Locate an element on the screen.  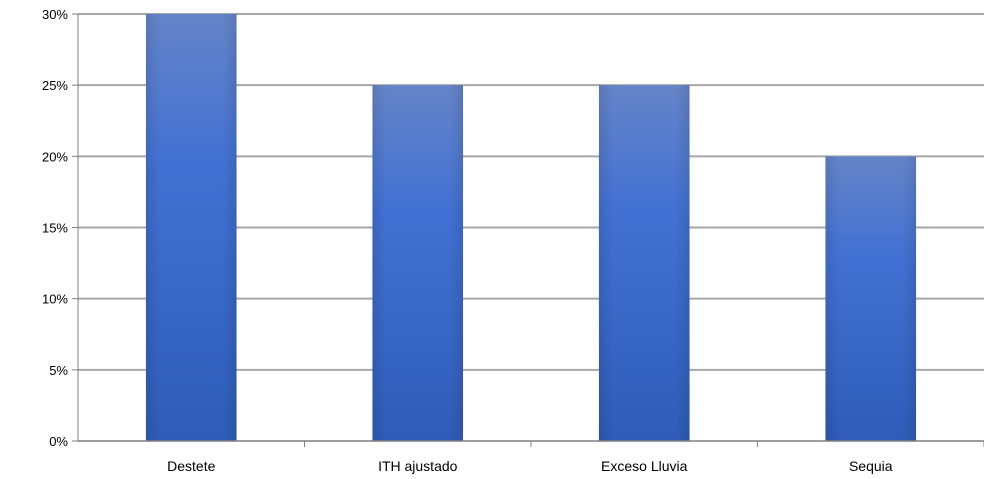
y-tick-label: 5% is located at coordinates (58, 370).